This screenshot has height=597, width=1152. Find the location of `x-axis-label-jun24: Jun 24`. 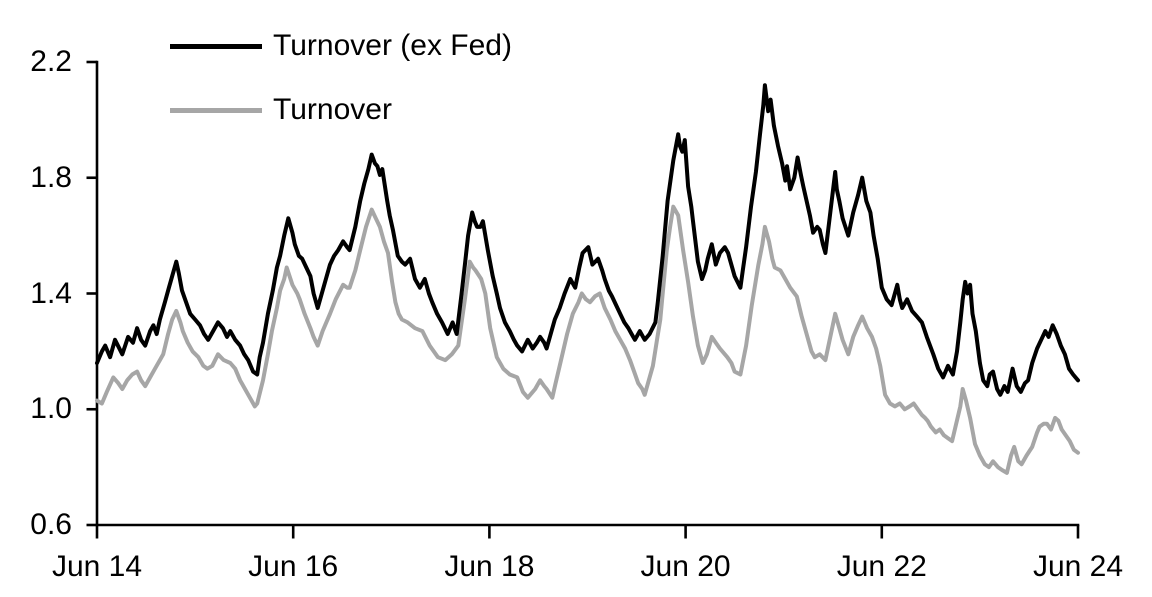

x-axis-label-jun24: Jun 24 is located at coordinates (1078, 566).